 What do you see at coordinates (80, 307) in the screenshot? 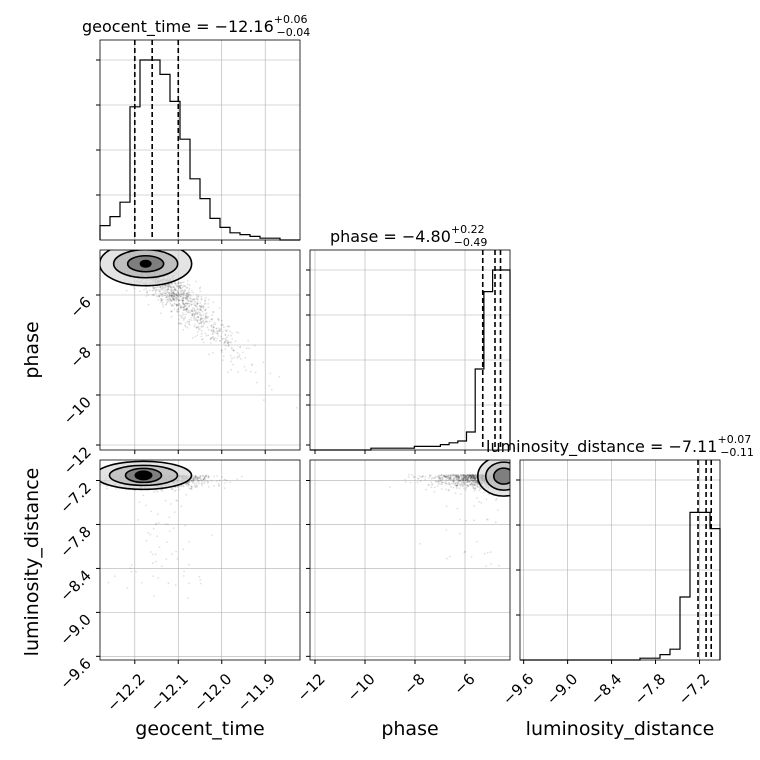
I see `ytick-label-phase-0: −6` at bounding box center [80, 307].